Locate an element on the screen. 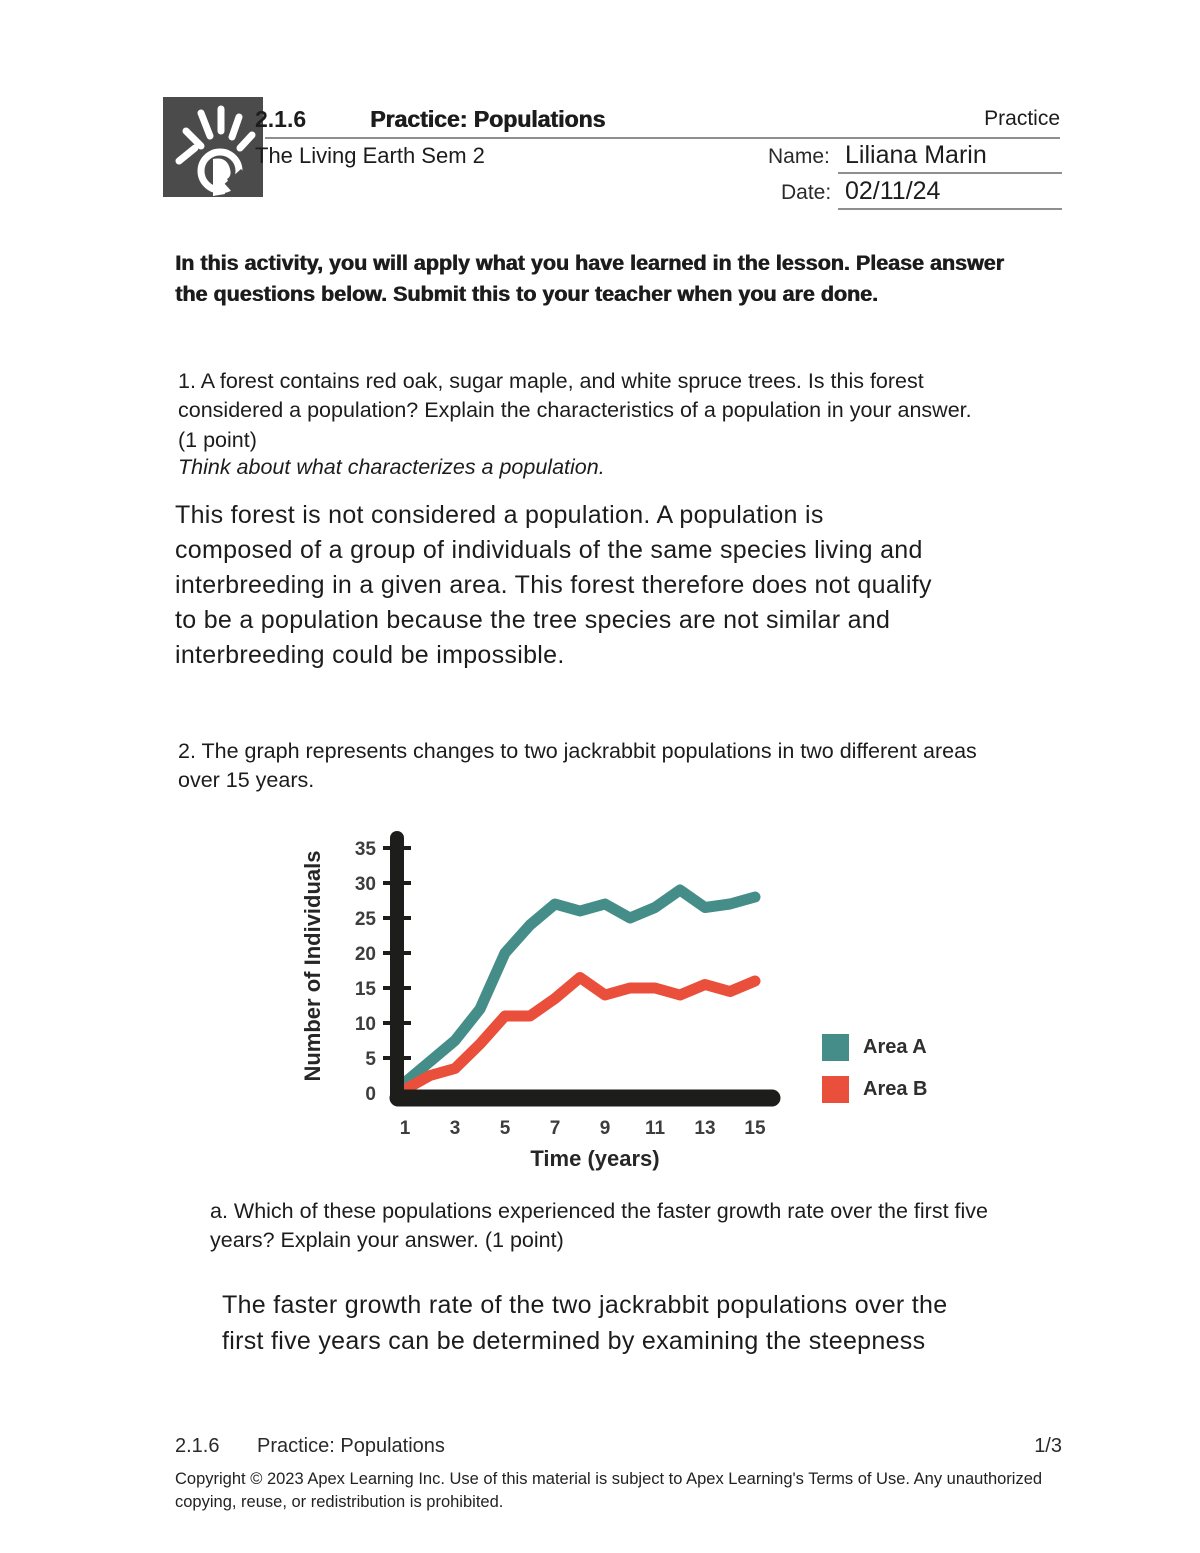 The width and height of the screenshot is (1200, 1553). date-label: Date: is located at coordinates (806, 192).